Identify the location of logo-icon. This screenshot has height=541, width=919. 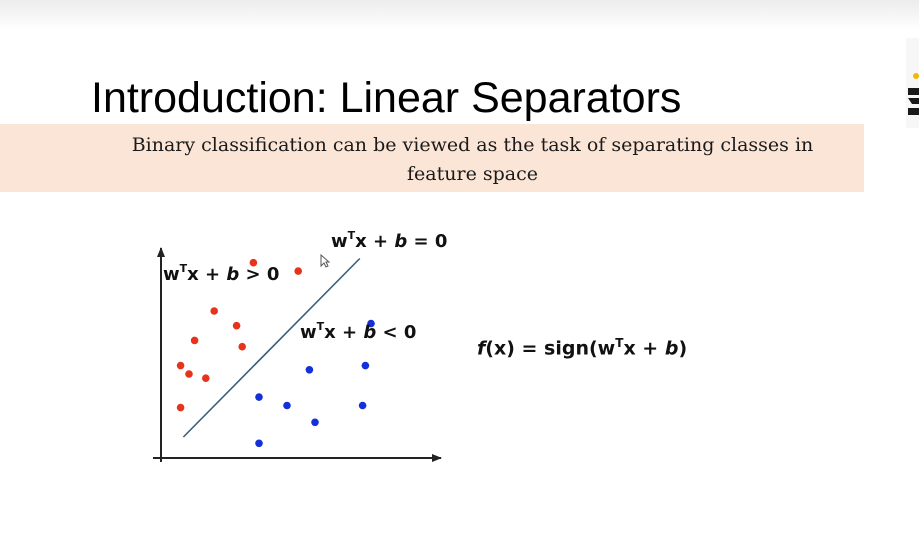
(913, 94).